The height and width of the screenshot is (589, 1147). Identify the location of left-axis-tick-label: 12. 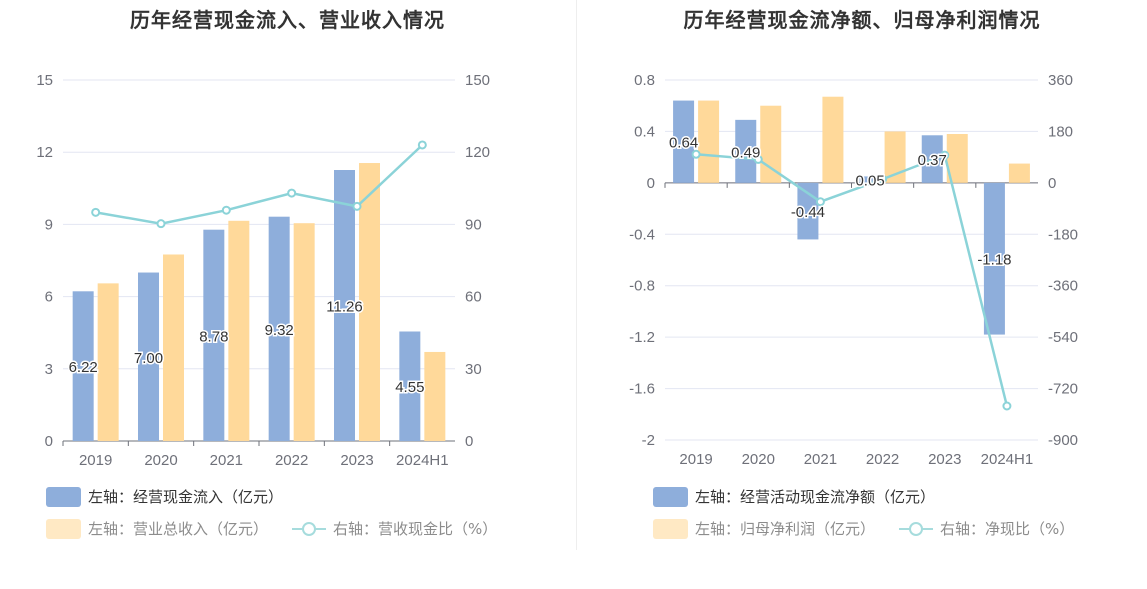
(44, 152).